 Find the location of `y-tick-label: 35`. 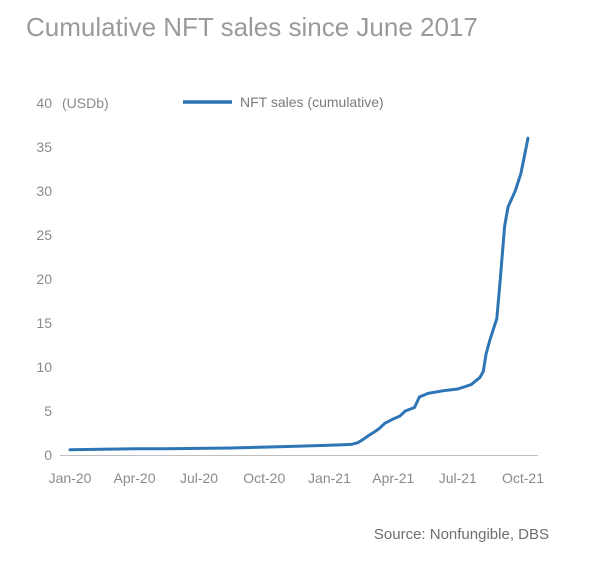

y-tick-label: 35 is located at coordinates (44, 147).